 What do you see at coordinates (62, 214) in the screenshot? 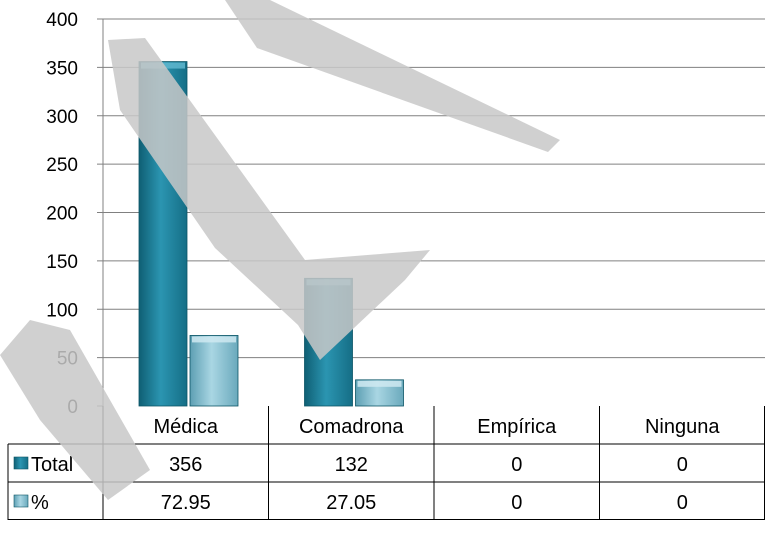
I see `y-tick-label: 200` at bounding box center [62, 214].